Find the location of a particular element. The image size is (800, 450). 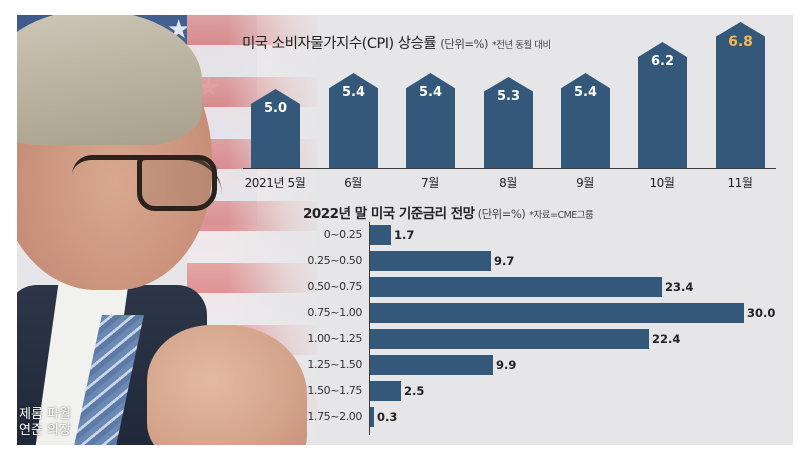

rate-note: *자료=CME그룹 is located at coordinates (561, 215).